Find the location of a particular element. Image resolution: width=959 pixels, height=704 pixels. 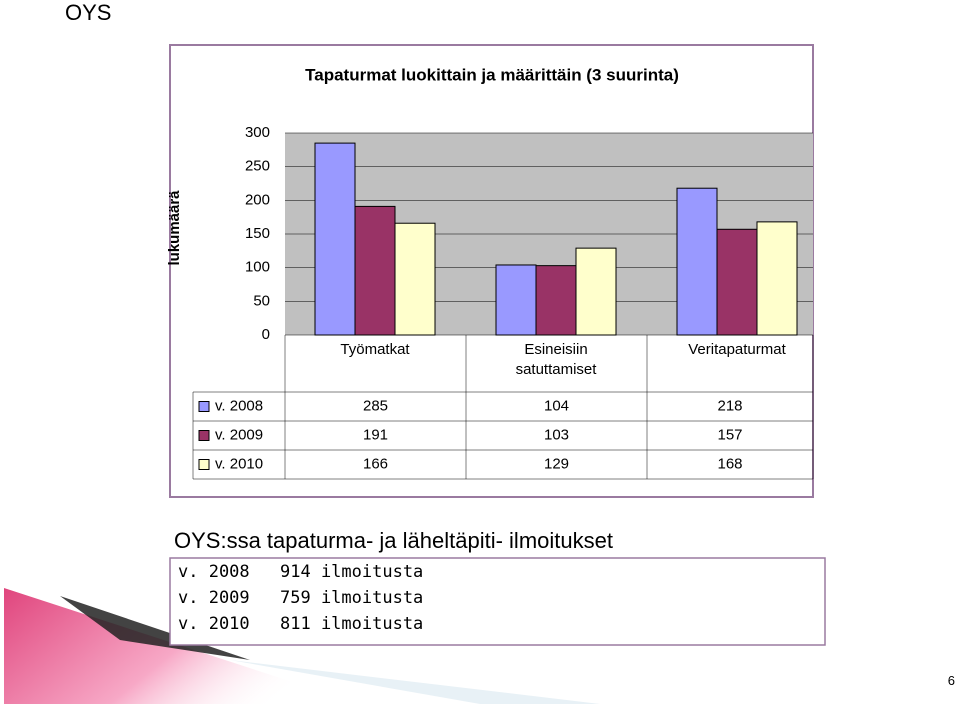

summary-year-text: v. 2009 is located at coordinates (214, 598).